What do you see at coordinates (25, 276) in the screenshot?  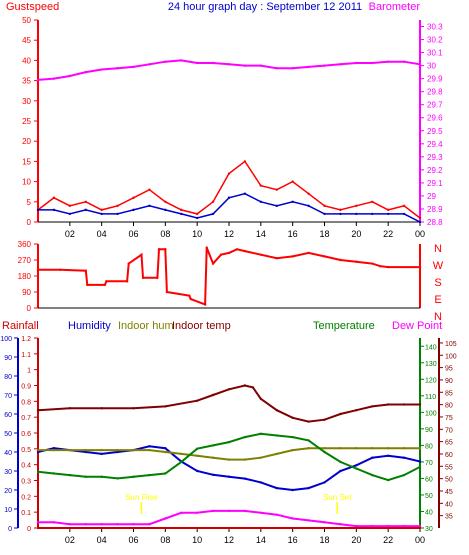 I see `wind-tick-label: 180` at bounding box center [25, 276].